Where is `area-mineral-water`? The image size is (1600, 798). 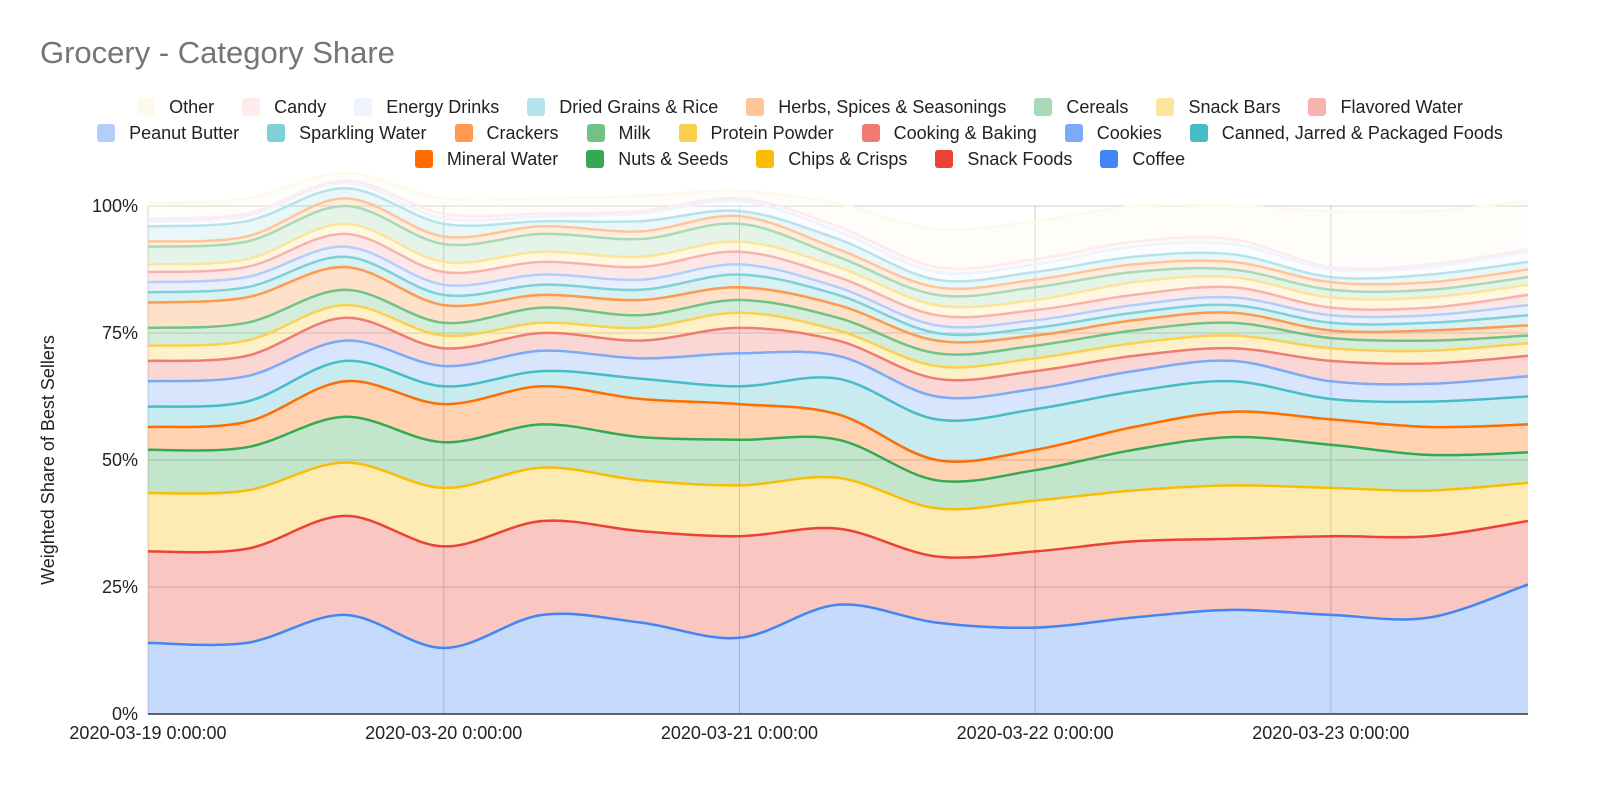
area-mineral-water is located at coordinates (838, 431).